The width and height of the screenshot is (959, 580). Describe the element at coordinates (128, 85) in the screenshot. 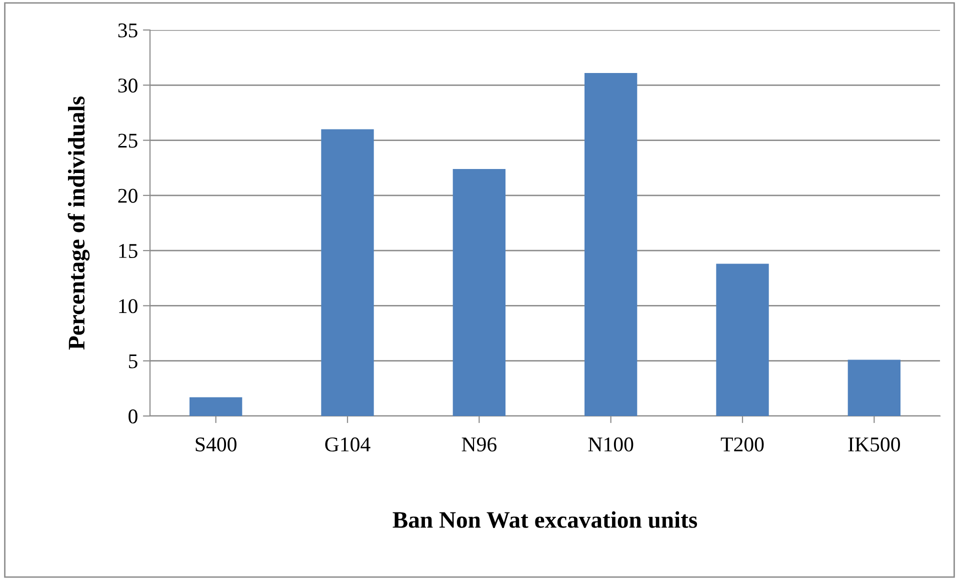

I see `y-tick-label: 30` at that location.